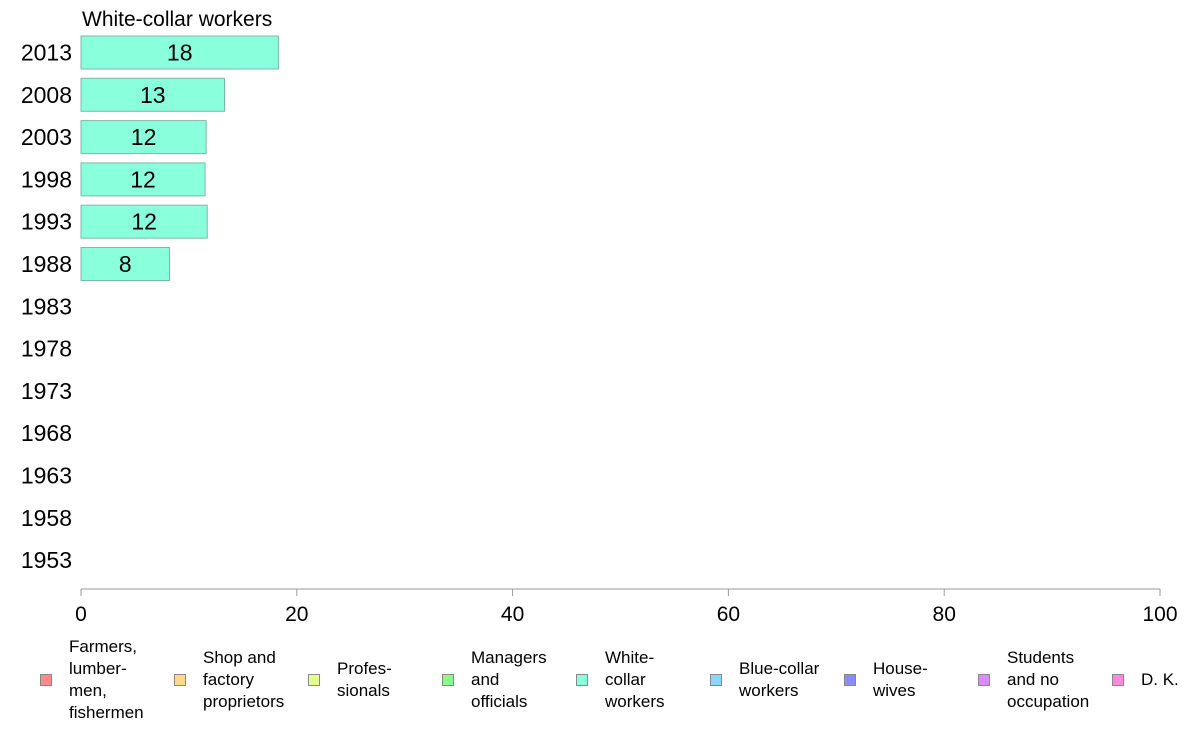  Describe the element at coordinates (46, 53) in the screenshot. I see `y-tick-label: 2013` at that location.